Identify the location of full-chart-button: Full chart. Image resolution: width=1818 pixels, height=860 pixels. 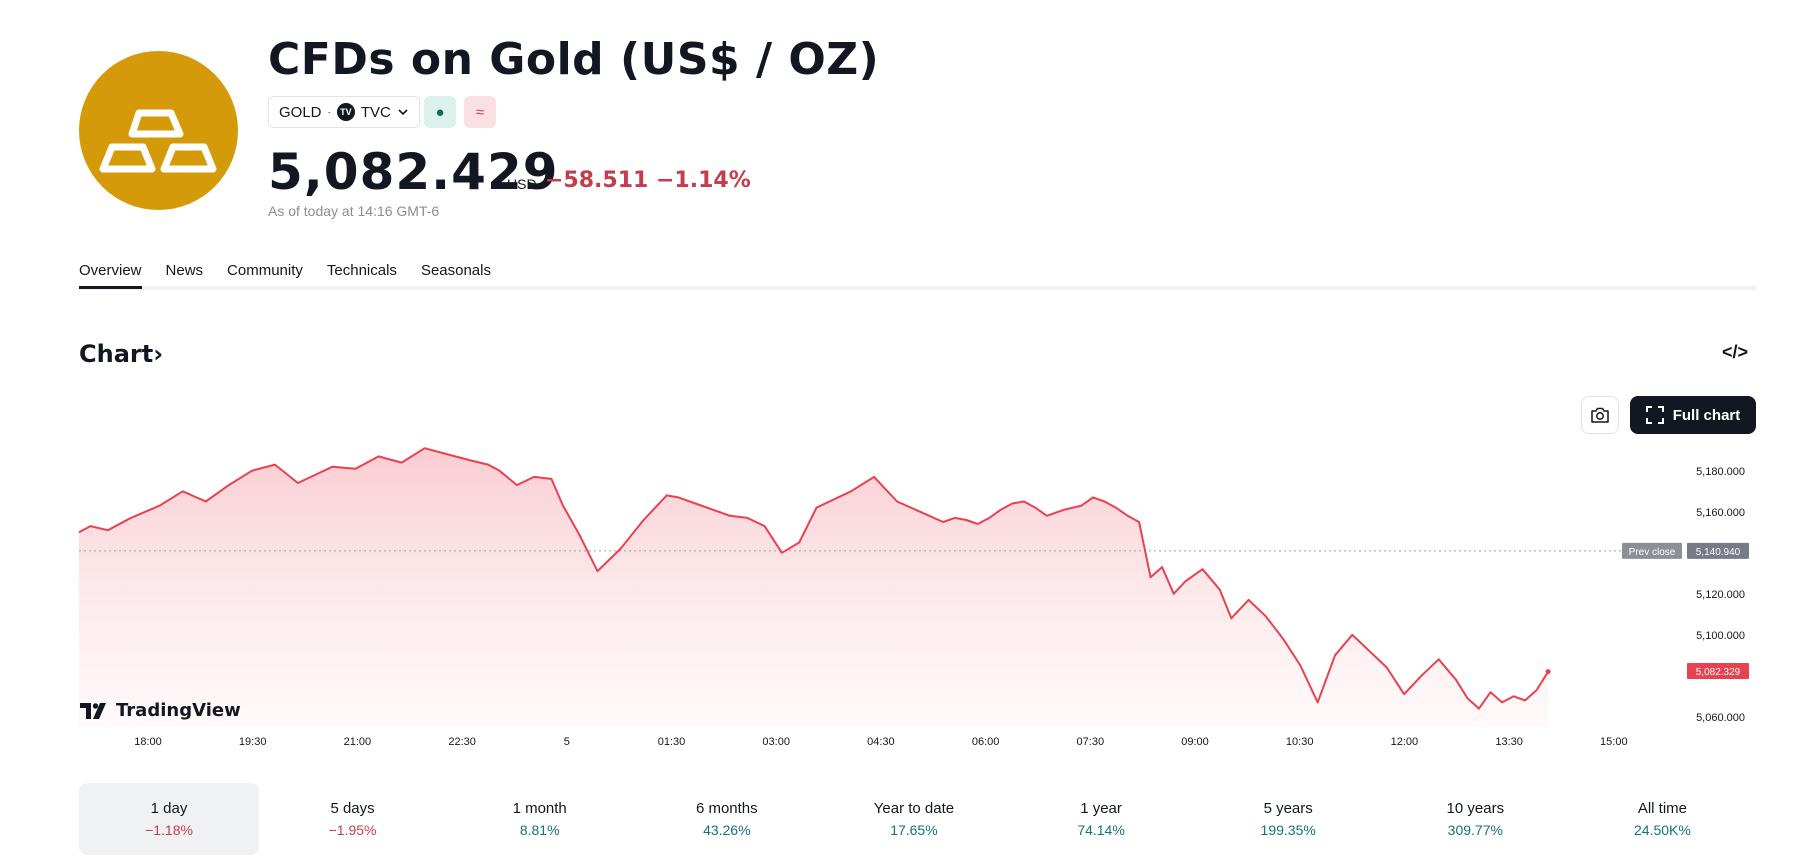
(1693, 415).